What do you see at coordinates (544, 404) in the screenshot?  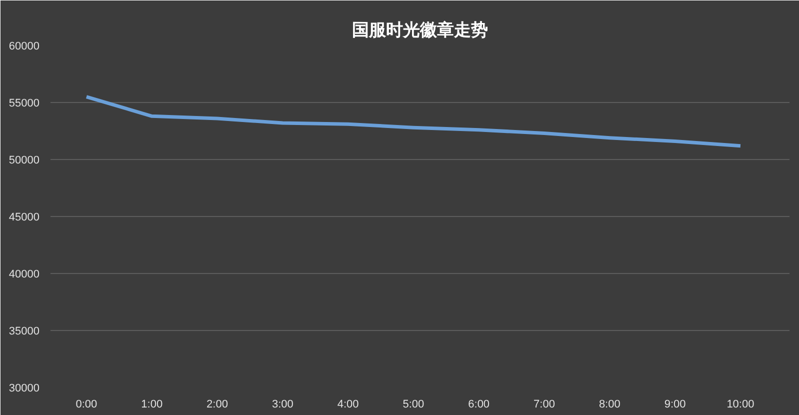 I see `x-tick-label: 7:00` at bounding box center [544, 404].